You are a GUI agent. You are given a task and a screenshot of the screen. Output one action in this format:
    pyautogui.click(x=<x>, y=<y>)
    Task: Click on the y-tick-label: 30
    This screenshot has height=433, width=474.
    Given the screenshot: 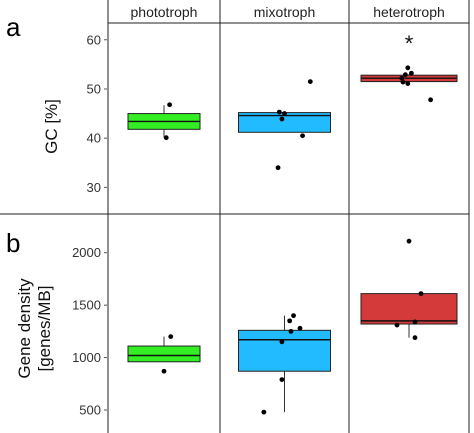 What is the action you would take?
    pyautogui.click(x=94, y=187)
    